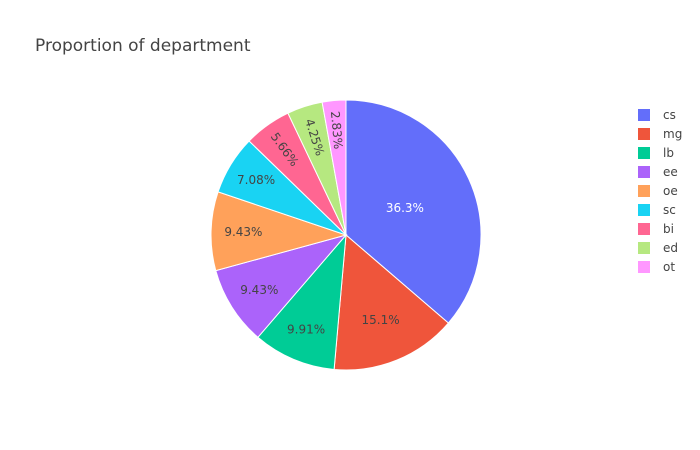  What do you see at coordinates (391, 302) in the screenshot?
I see `pie-slice-mg` at bounding box center [391, 302].